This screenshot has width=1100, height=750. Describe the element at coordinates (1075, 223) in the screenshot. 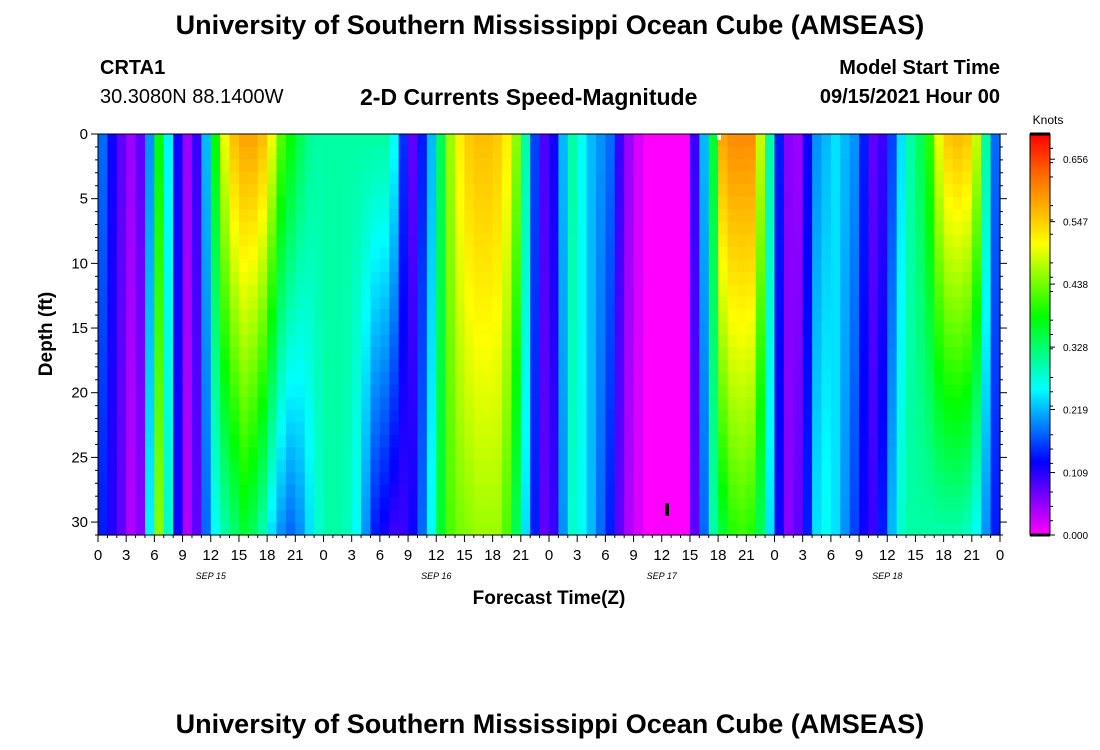

I see `colorbar-tick-label: 0.547` at that location.